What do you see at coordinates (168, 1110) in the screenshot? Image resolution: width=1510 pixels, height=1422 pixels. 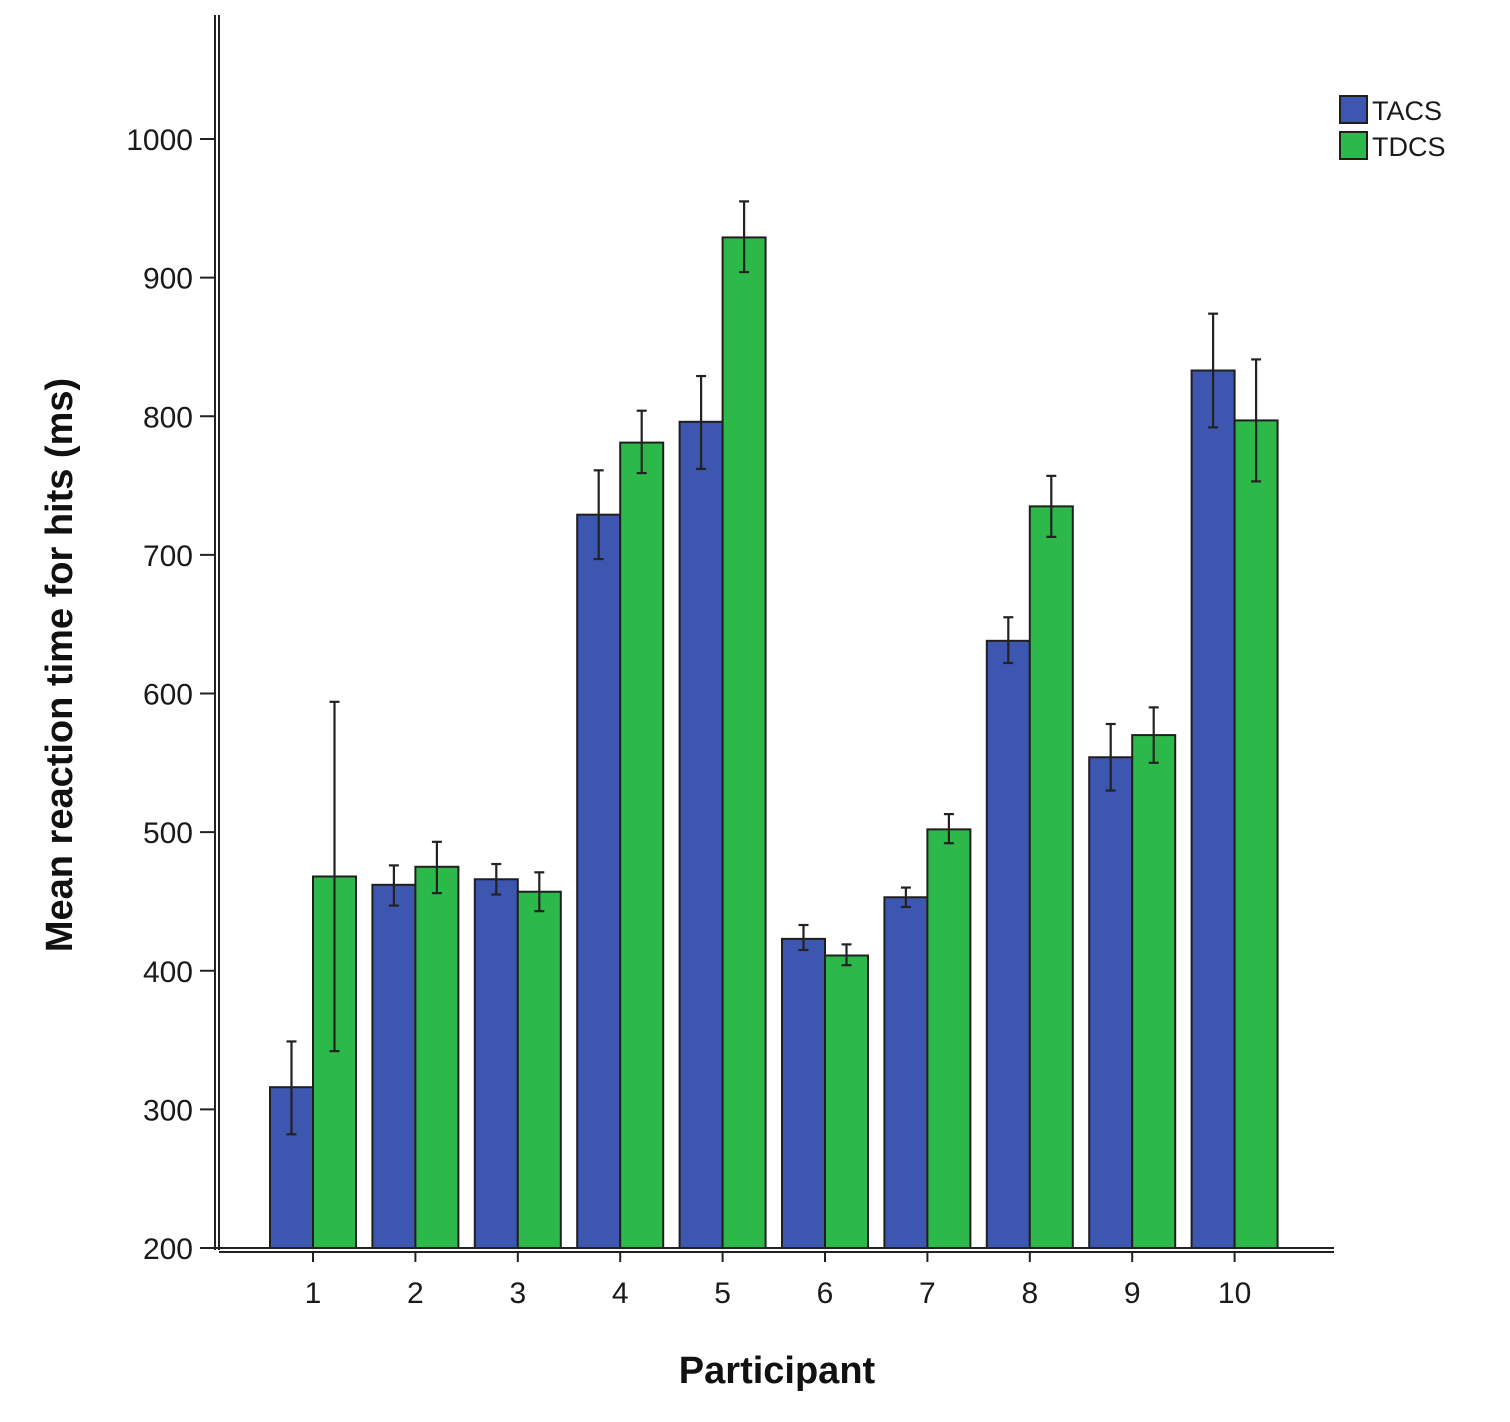 I see `y-tick-label-300: 300` at bounding box center [168, 1110].